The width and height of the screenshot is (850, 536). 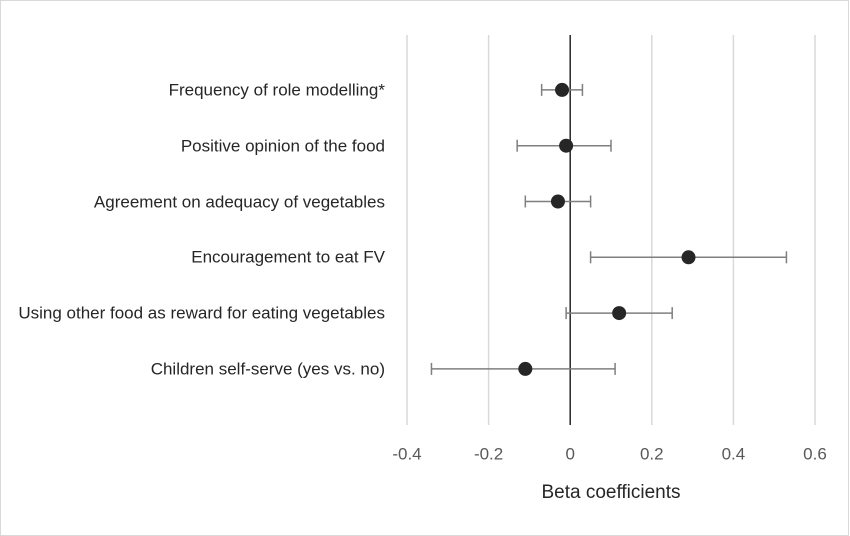 I want to click on x-tick-label: 0.4, so click(x=734, y=453).